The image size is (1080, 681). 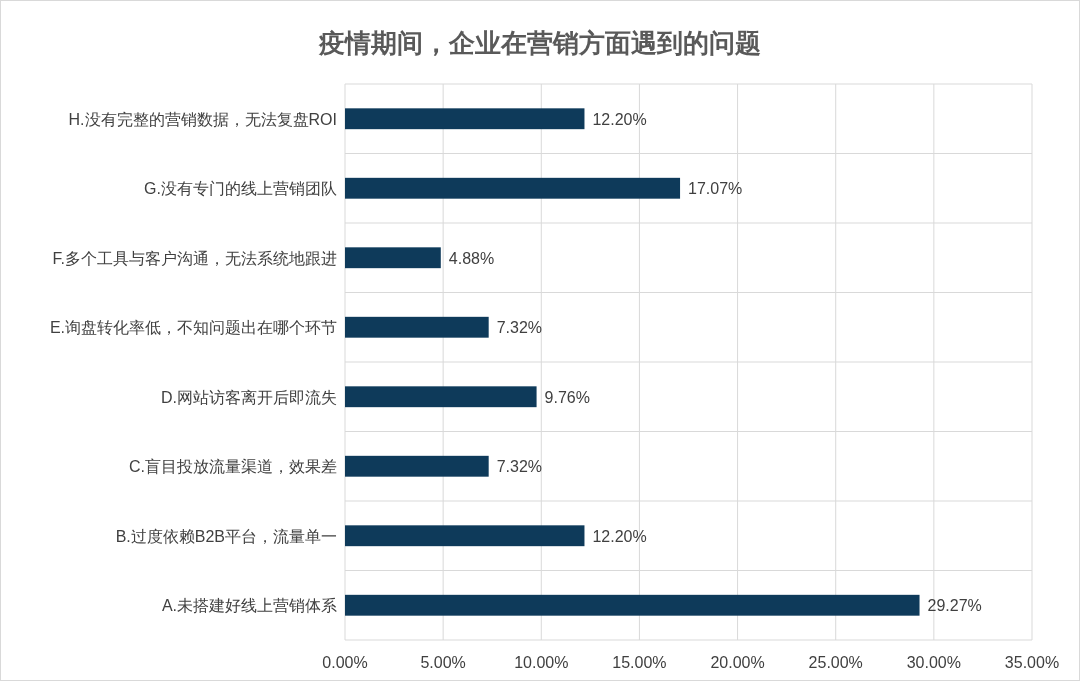 What do you see at coordinates (835, 662) in the screenshot?
I see `x-tick-label: 25.00%` at bounding box center [835, 662].